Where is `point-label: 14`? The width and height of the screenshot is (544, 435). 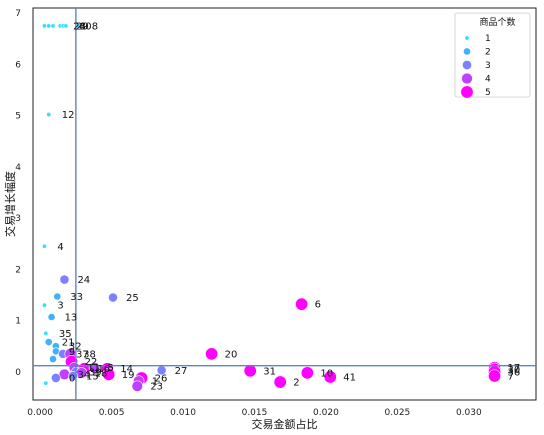
point-label: 14 is located at coordinates (126, 369).